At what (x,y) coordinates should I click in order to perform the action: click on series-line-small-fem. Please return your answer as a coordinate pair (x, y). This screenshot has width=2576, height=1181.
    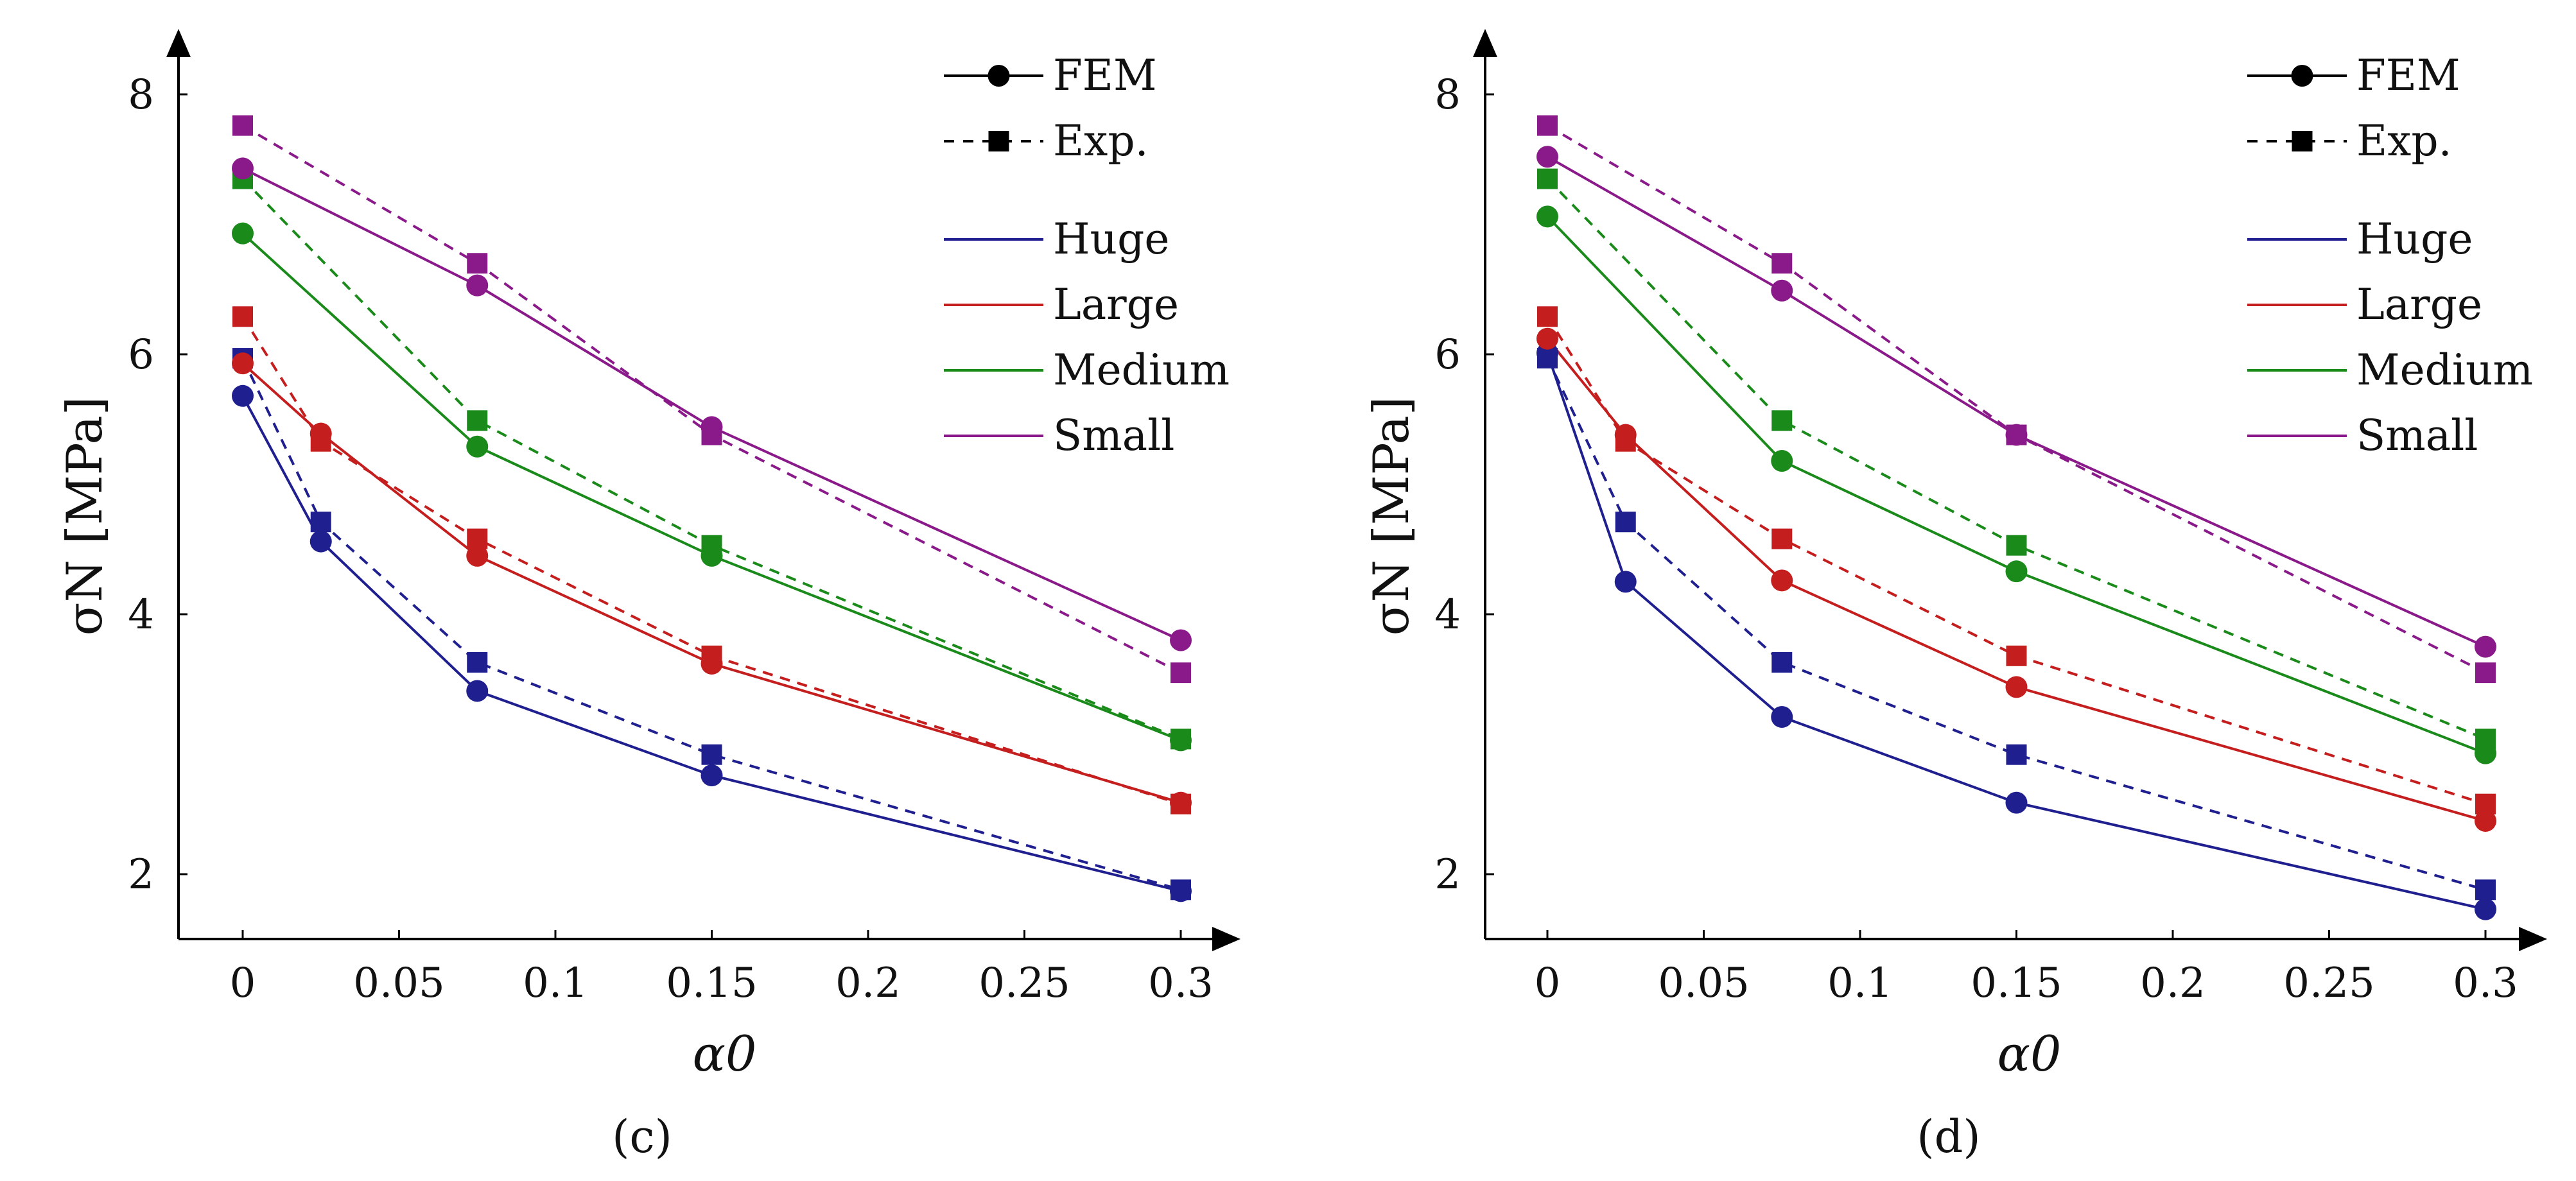
    Looking at the image, I should click on (711, 404).